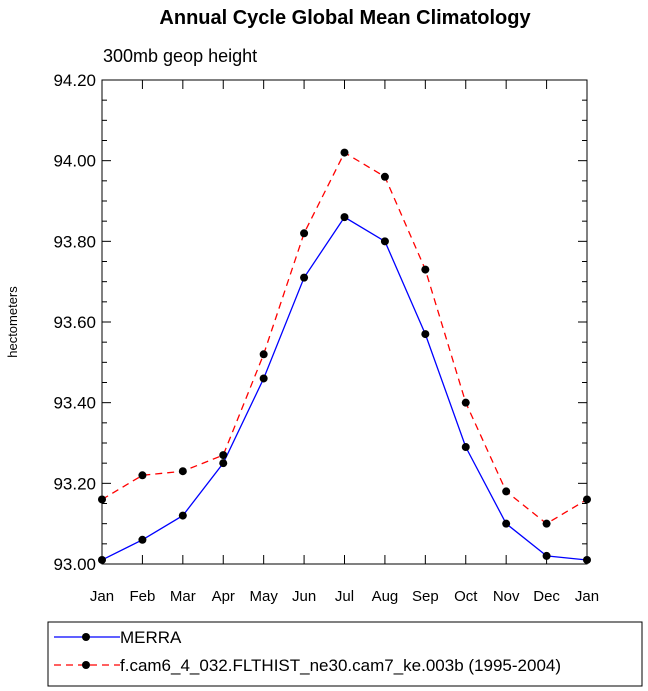 The width and height of the screenshot is (648, 691). Describe the element at coordinates (74, 161) in the screenshot. I see `y-tick-label: 94.00` at that location.